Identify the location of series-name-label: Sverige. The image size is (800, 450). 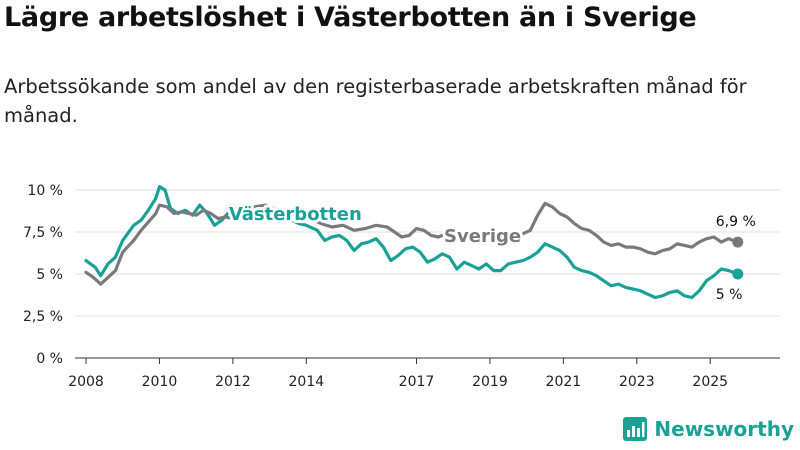
(482, 236).